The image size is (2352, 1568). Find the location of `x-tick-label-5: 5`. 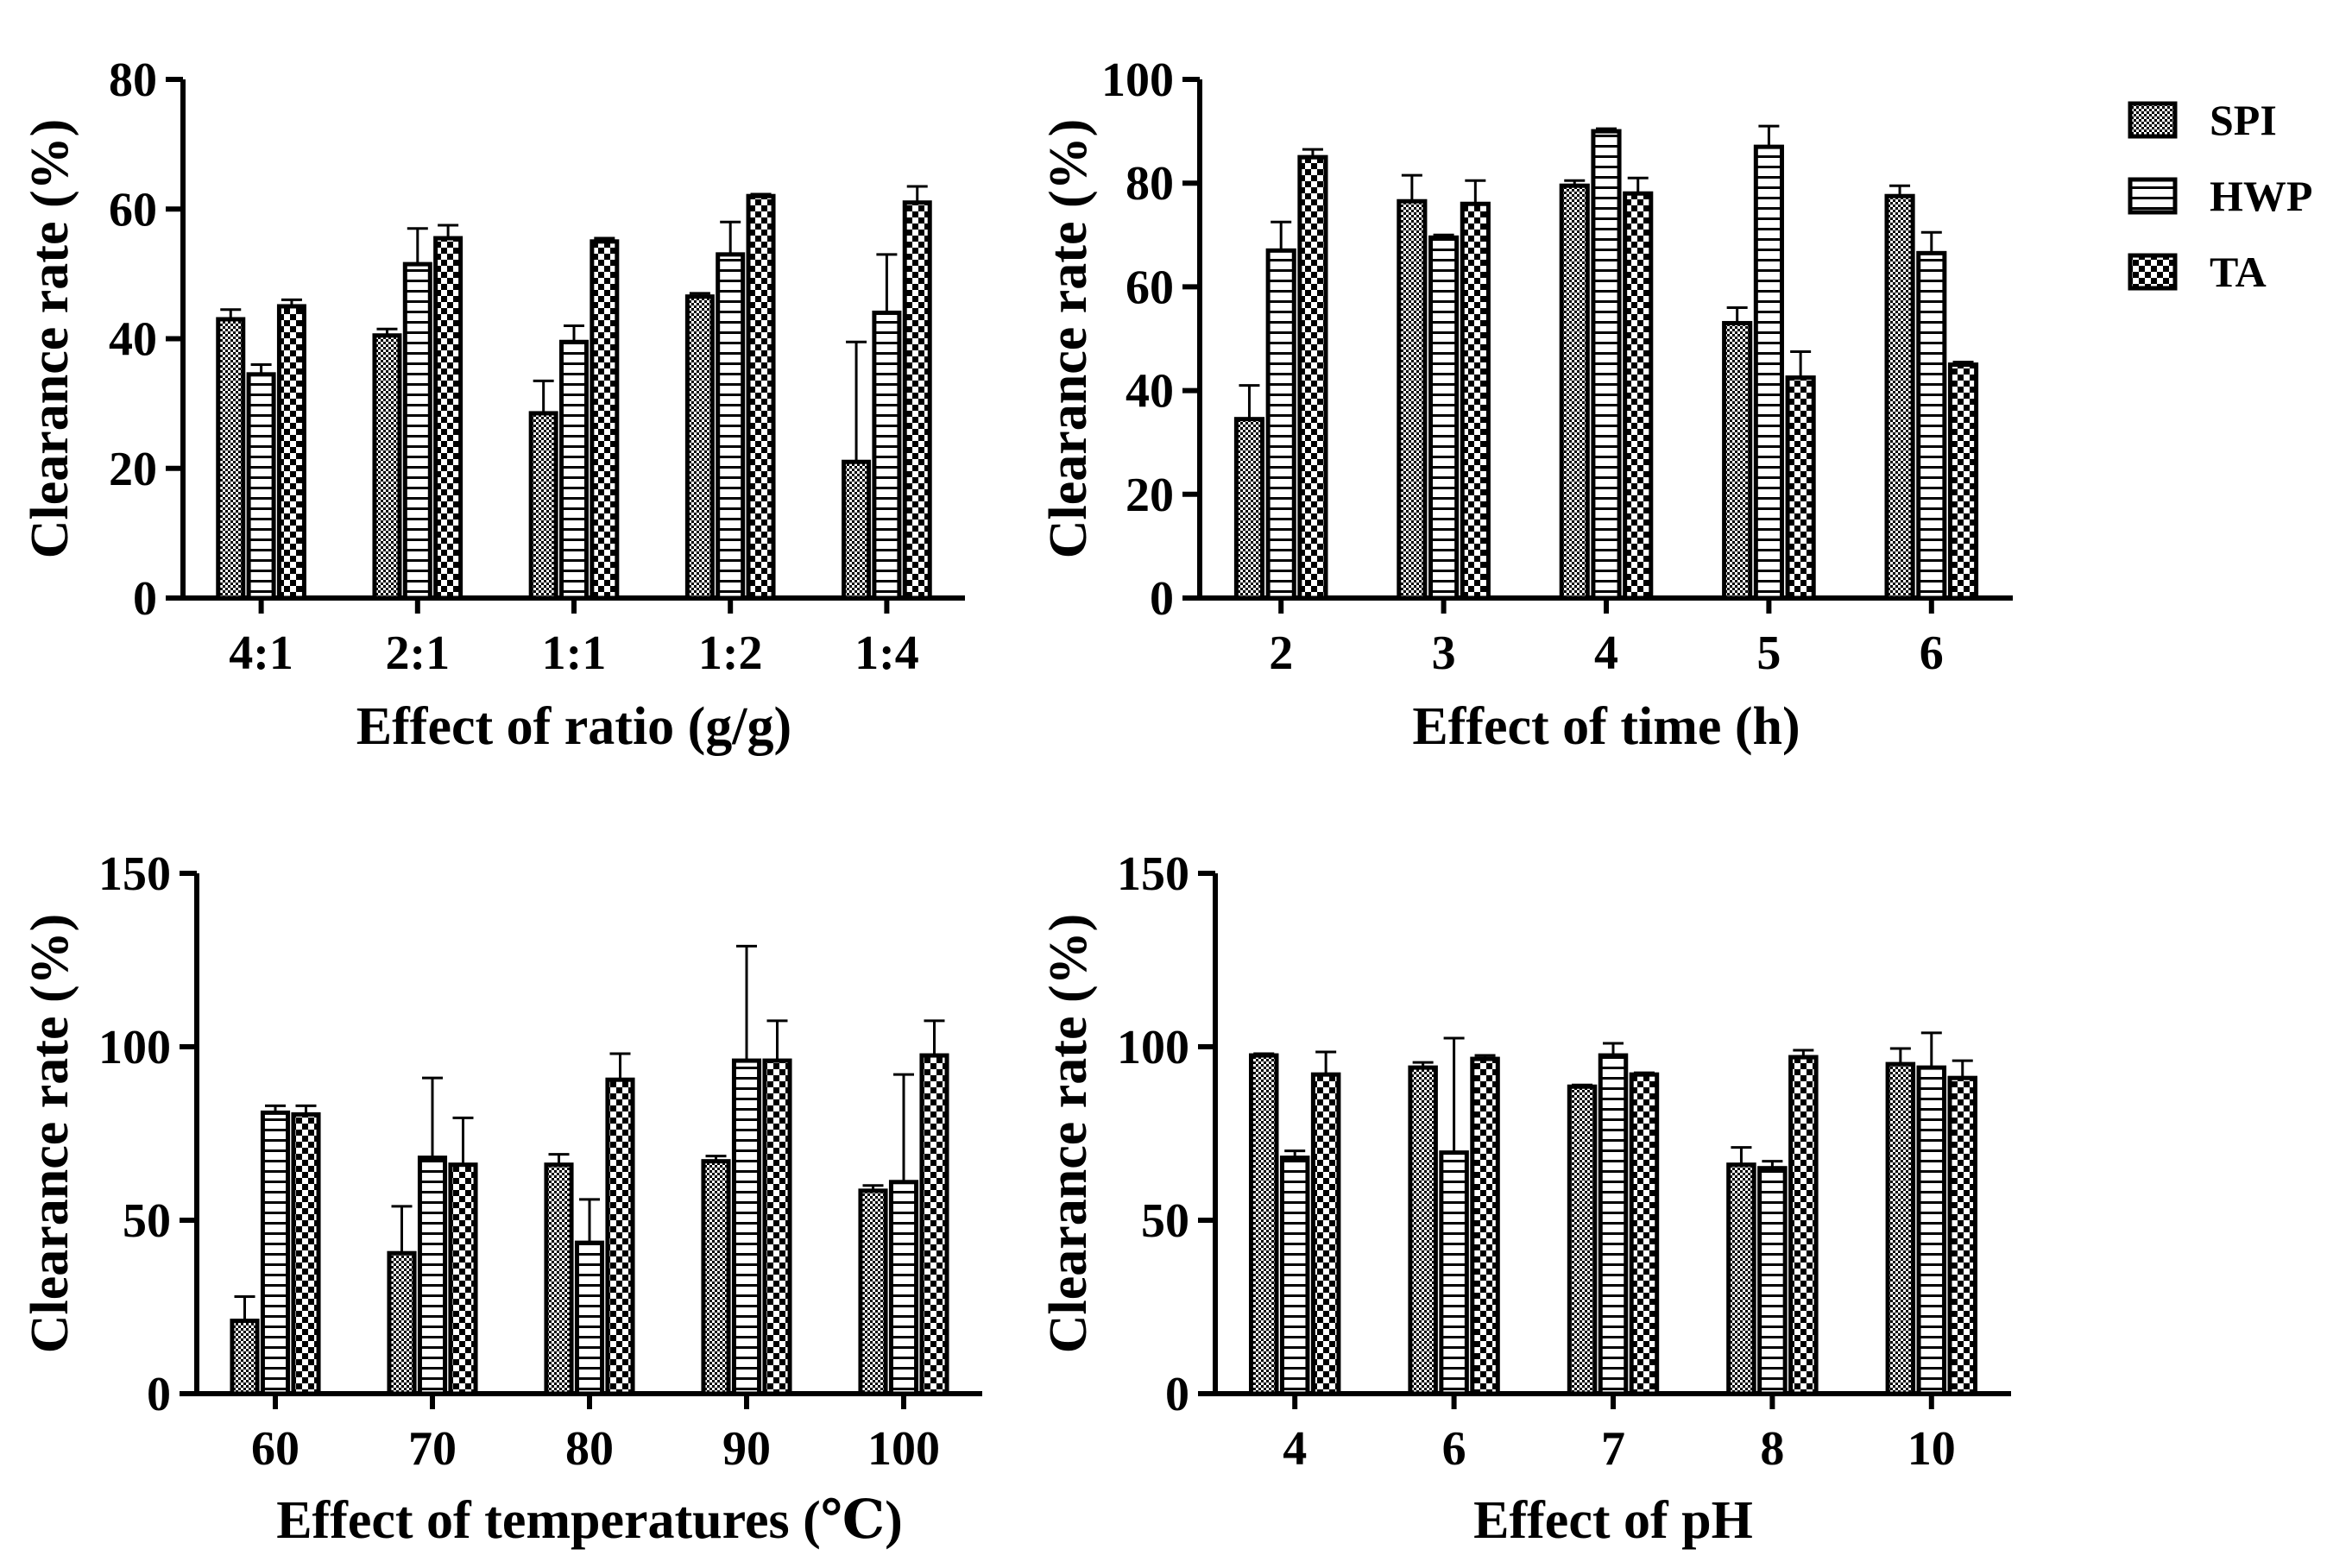

x-tick-label-5: 5 is located at coordinates (1768, 653).